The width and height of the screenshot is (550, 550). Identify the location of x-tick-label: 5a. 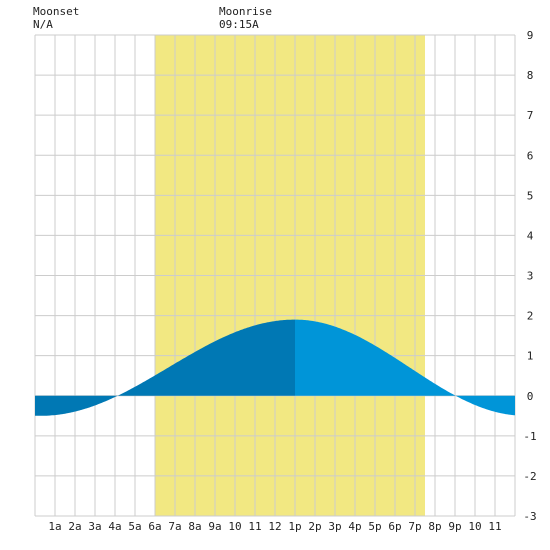
(134, 526).